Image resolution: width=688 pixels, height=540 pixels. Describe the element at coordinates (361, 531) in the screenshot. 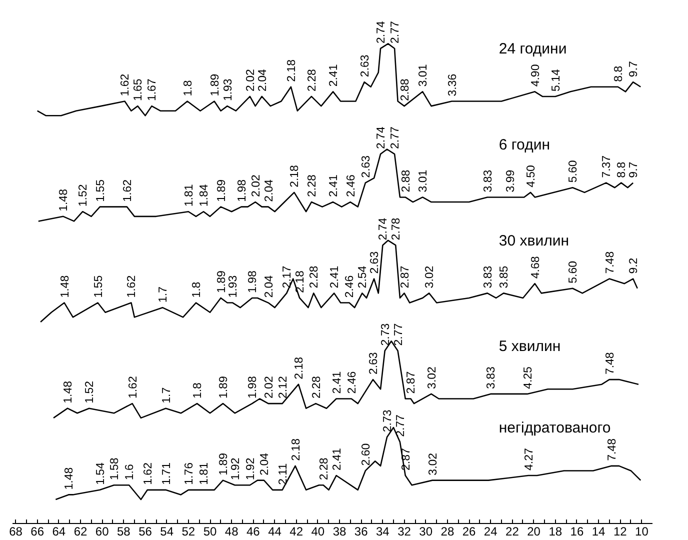

I see `x-tick-label: 36` at that location.